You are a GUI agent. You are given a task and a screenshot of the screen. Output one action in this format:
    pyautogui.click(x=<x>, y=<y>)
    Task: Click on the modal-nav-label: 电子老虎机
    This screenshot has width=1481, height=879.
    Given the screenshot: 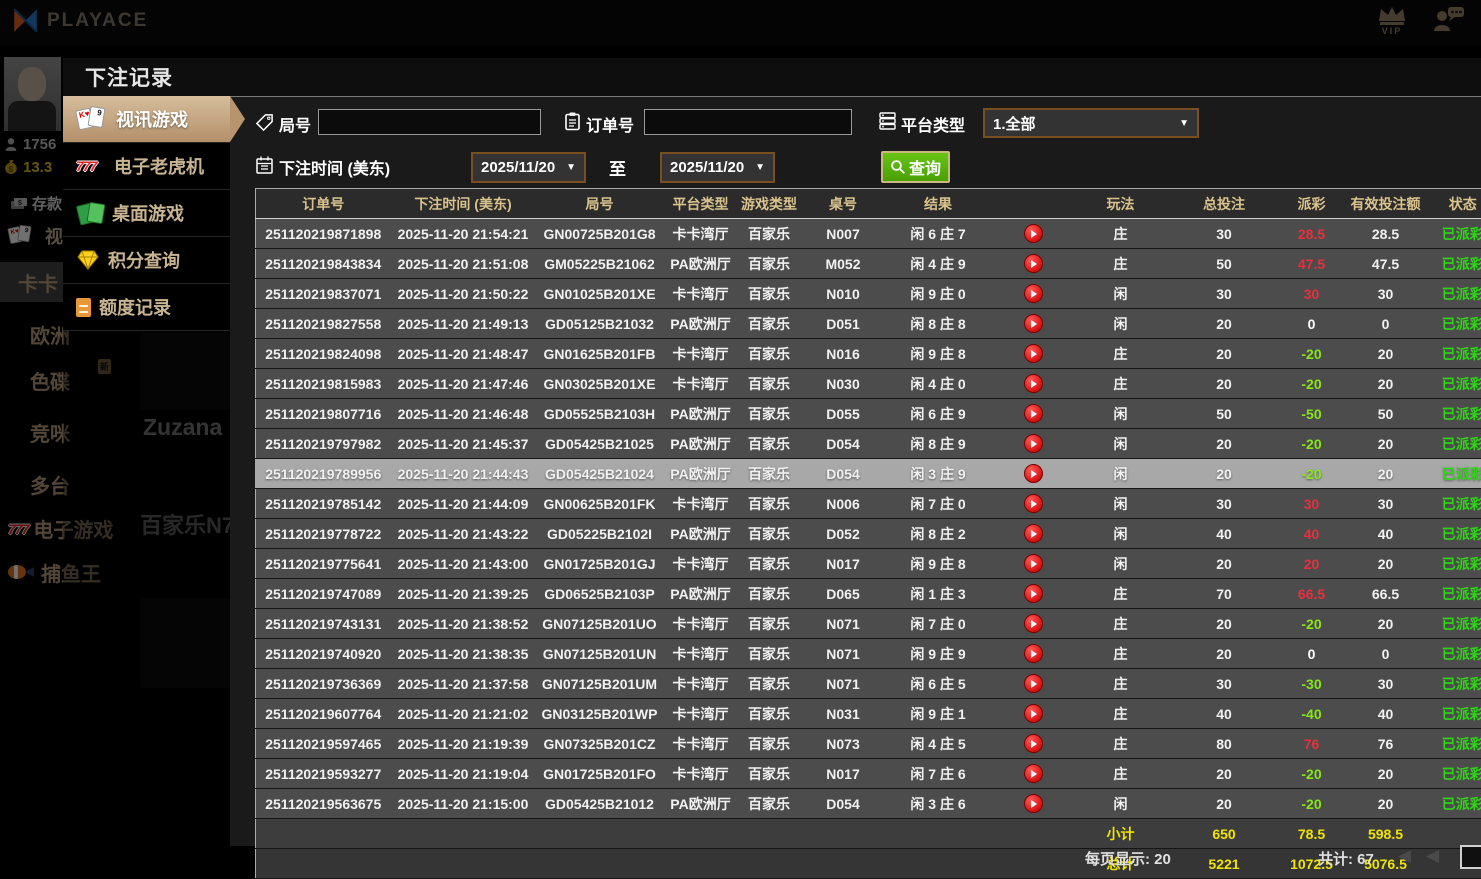 What is the action you would take?
    pyautogui.click(x=159, y=166)
    